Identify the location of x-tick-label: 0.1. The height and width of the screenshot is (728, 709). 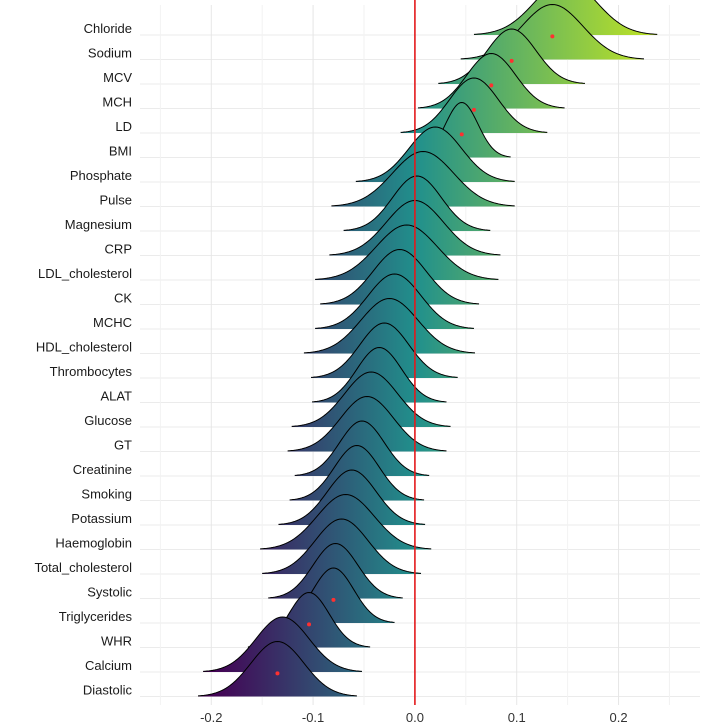
(517, 717).